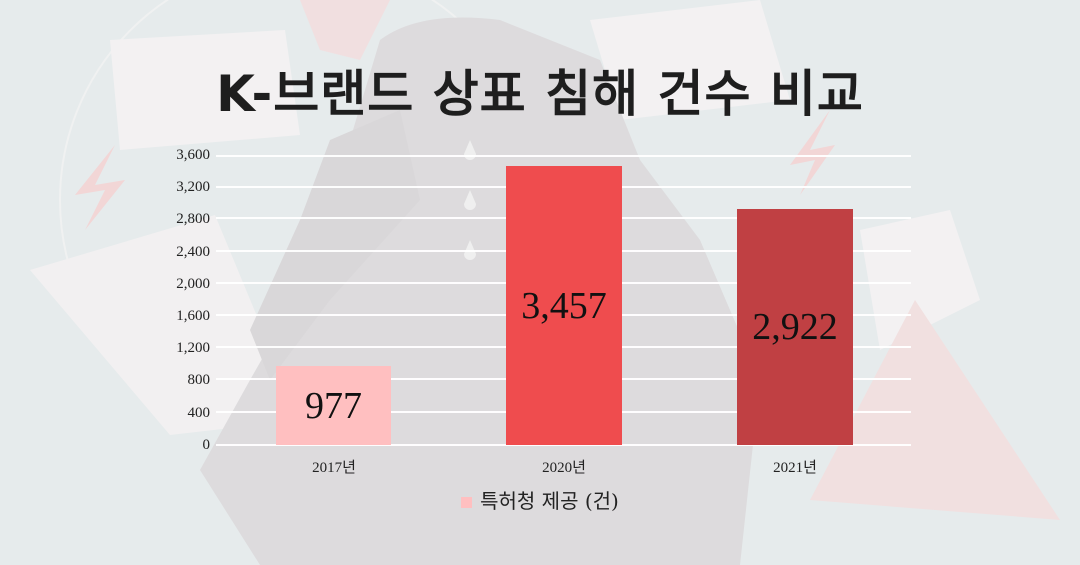 The image size is (1080, 565). Describe the element at coordinates (334, 468) in the screenshot. I see `x-tick-label: 2017년` at that location.